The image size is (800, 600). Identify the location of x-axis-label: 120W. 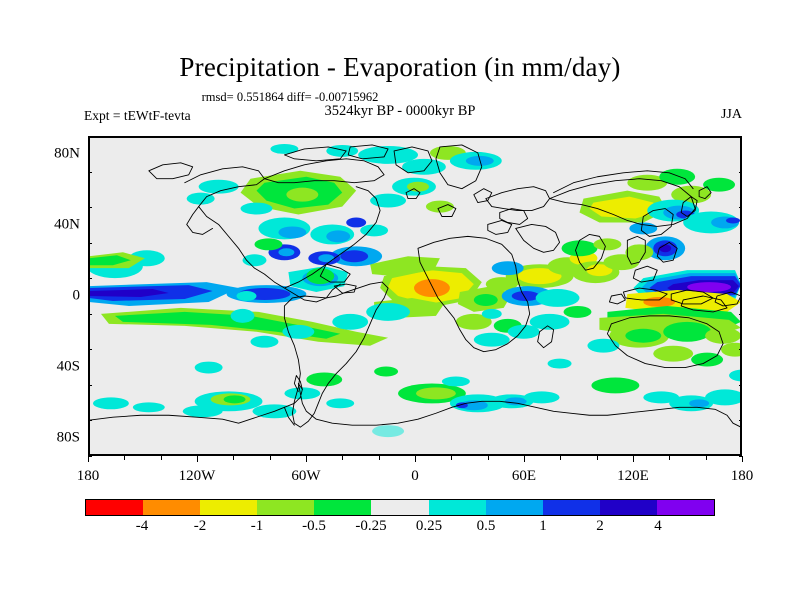
(197, 476).